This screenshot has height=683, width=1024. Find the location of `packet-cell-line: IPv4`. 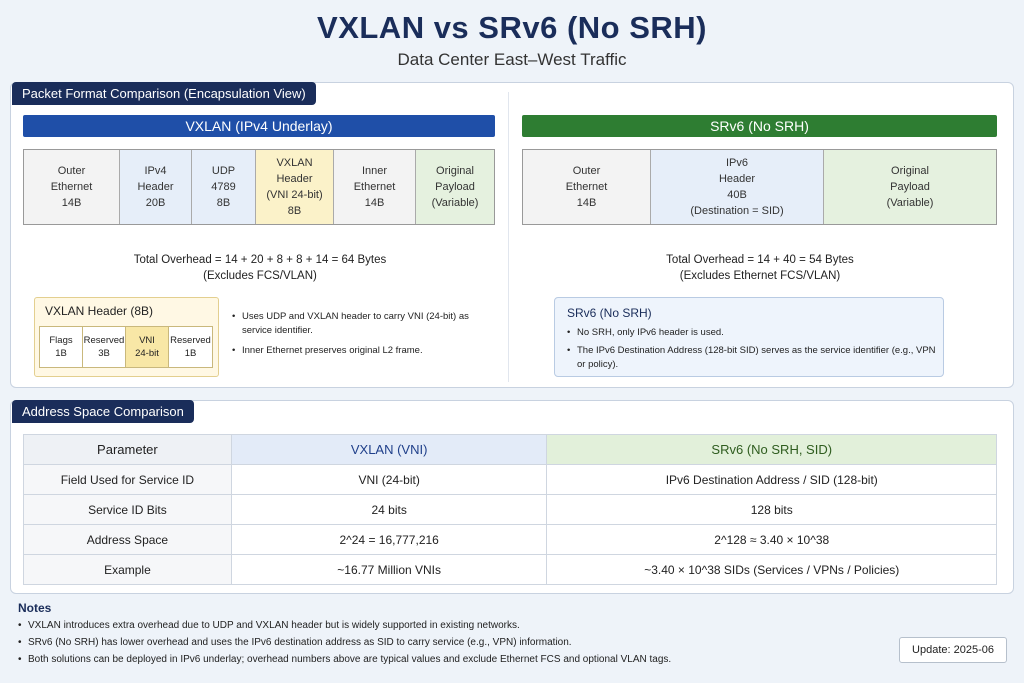

packet-cell-line: IPv4 is located at coordinates (155, 171).